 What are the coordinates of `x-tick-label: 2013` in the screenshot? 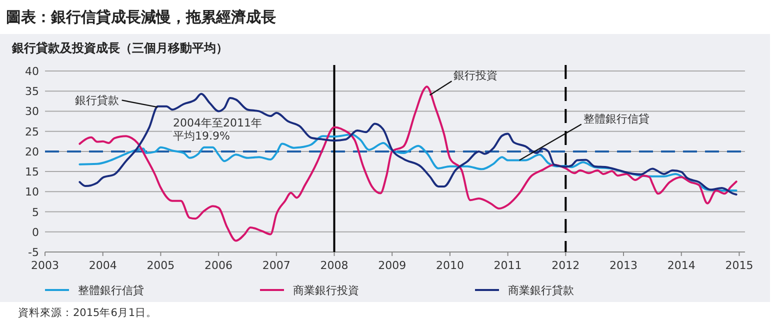 It's located at (624, 265).